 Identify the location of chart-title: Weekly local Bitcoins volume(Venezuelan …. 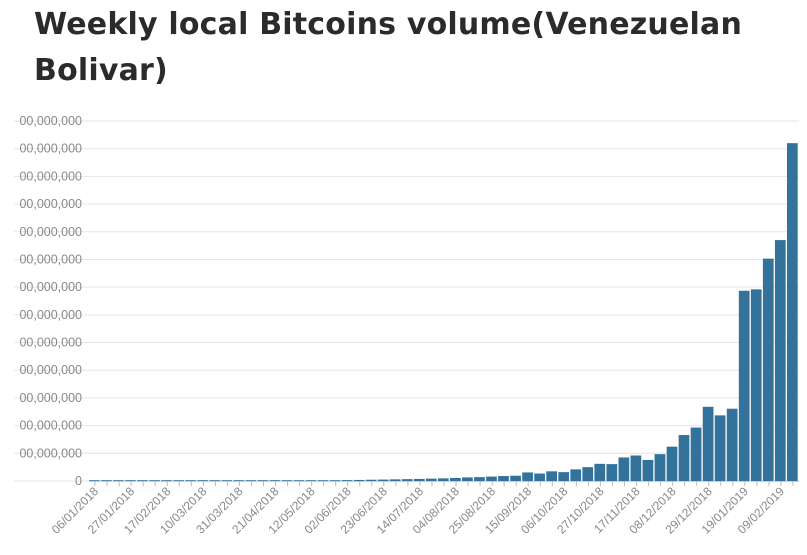
(388, 47).